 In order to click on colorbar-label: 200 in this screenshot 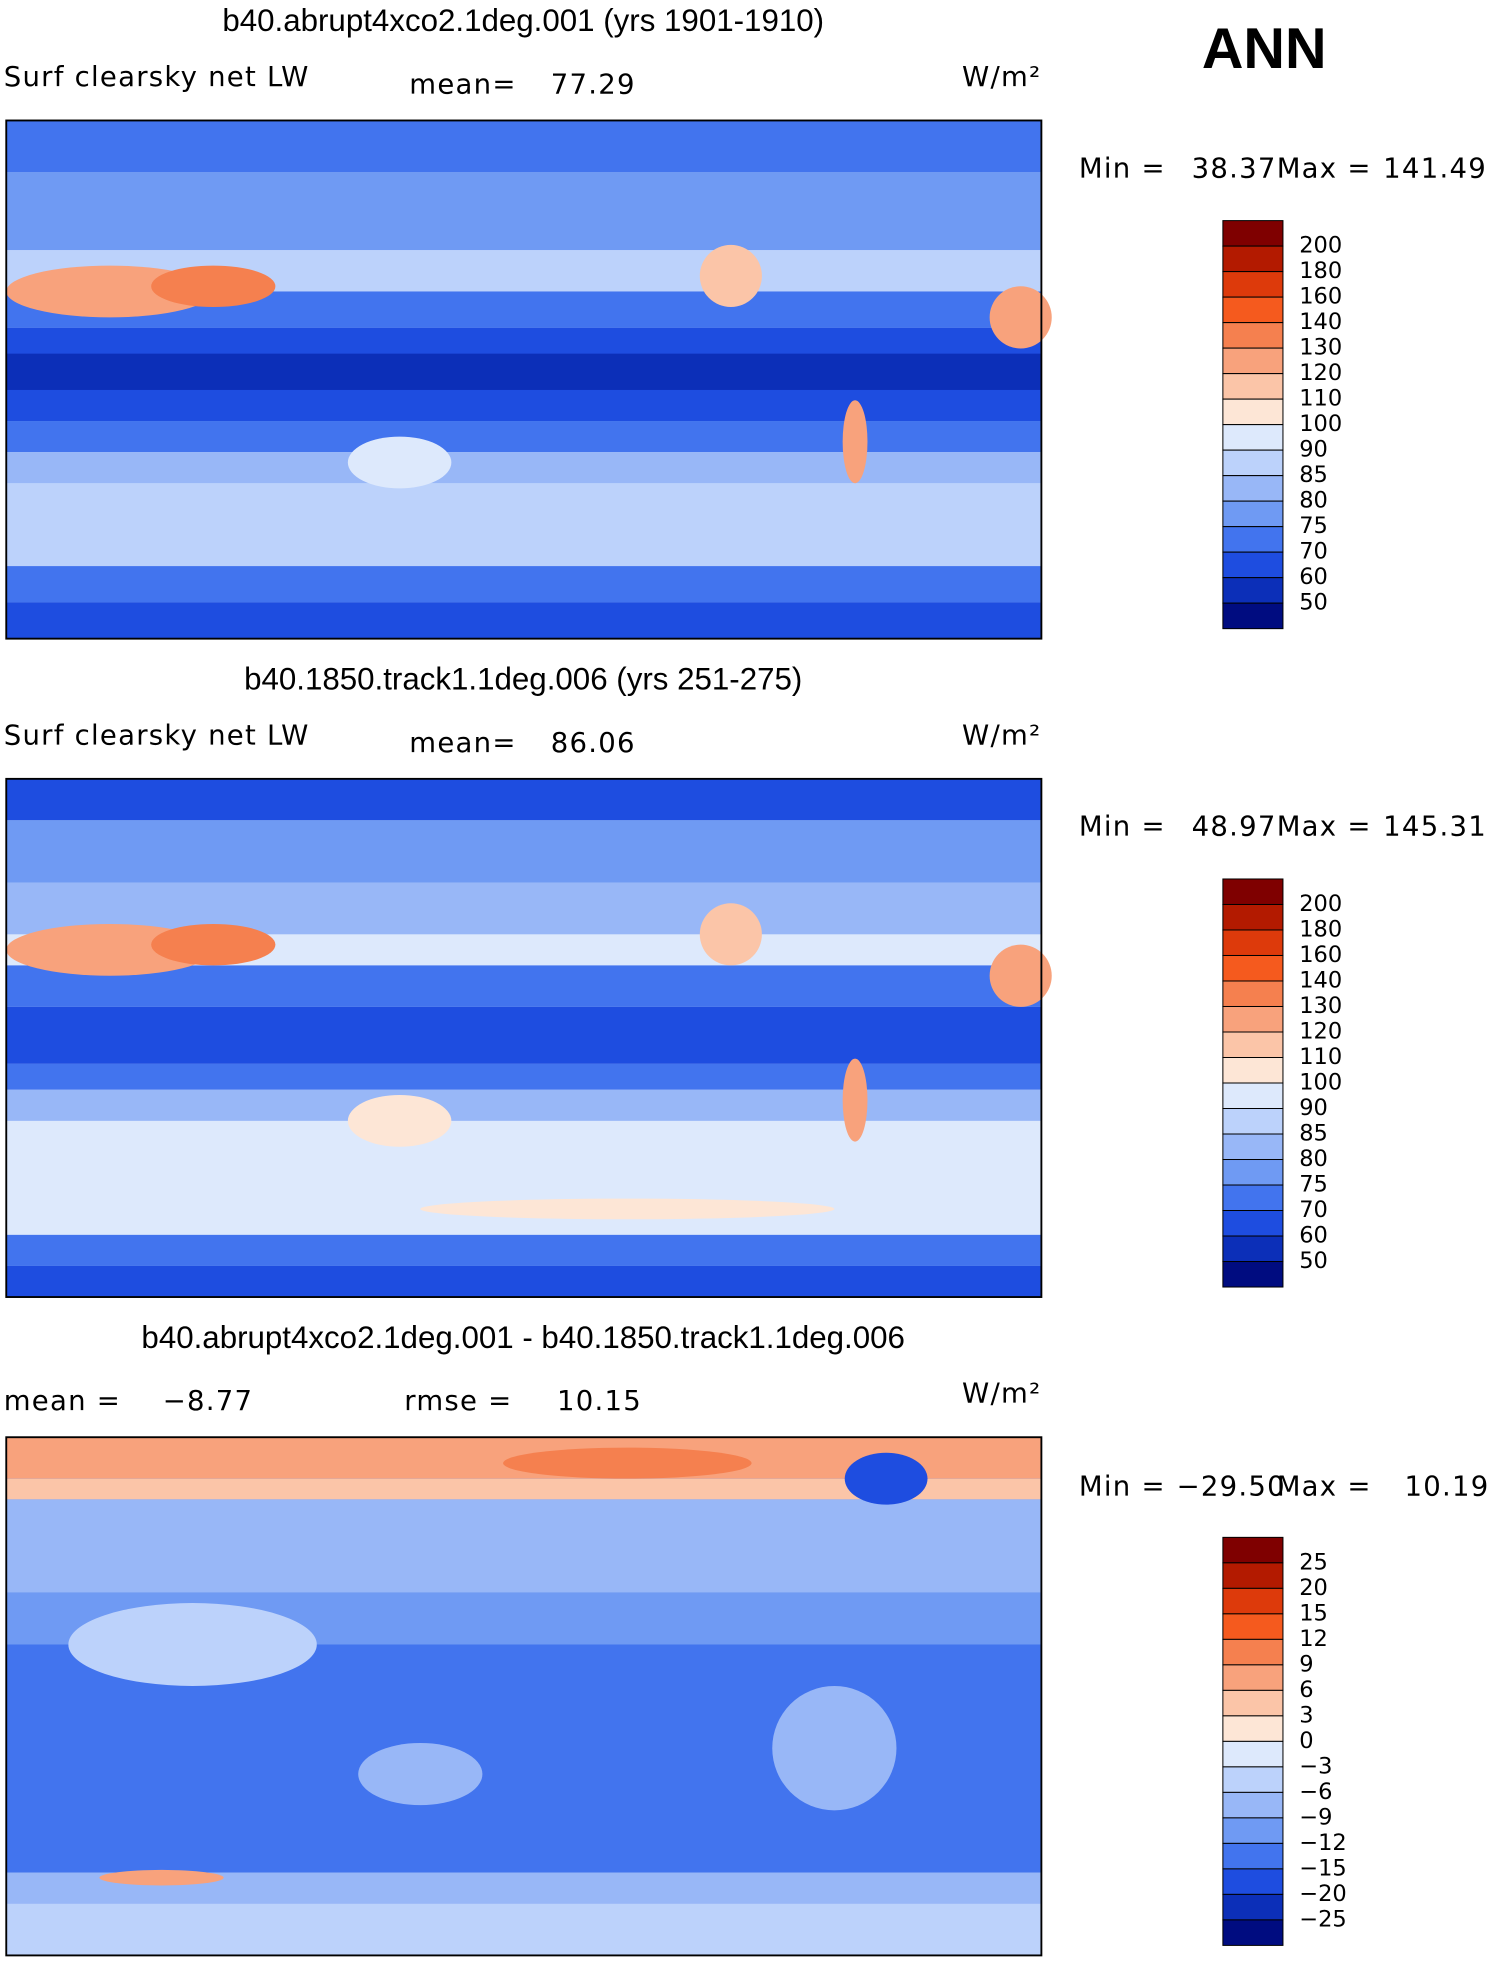, I will do `click(1320, 904)`.